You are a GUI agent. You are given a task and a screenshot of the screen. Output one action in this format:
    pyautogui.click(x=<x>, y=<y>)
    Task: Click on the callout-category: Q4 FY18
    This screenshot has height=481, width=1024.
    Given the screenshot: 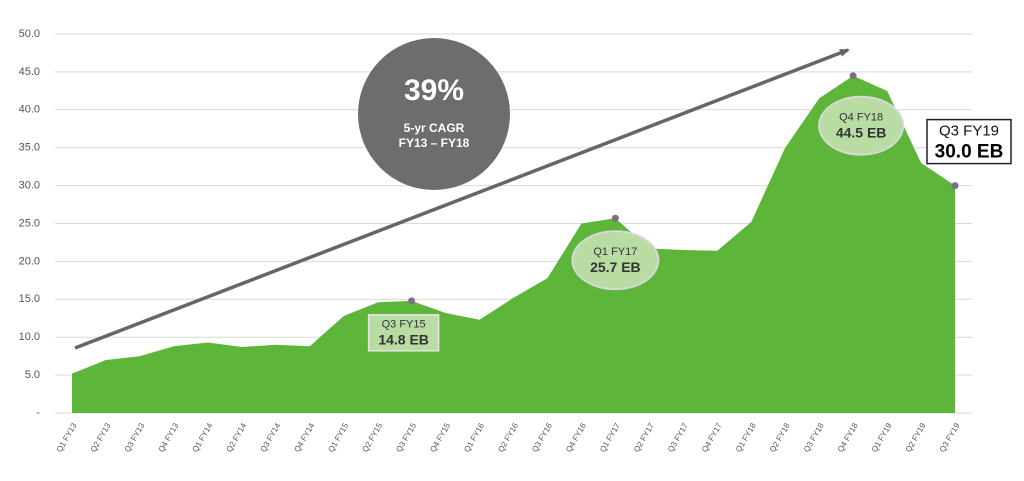 What is the action you would take?
    pyautogui.click(x=861, y=118)
    